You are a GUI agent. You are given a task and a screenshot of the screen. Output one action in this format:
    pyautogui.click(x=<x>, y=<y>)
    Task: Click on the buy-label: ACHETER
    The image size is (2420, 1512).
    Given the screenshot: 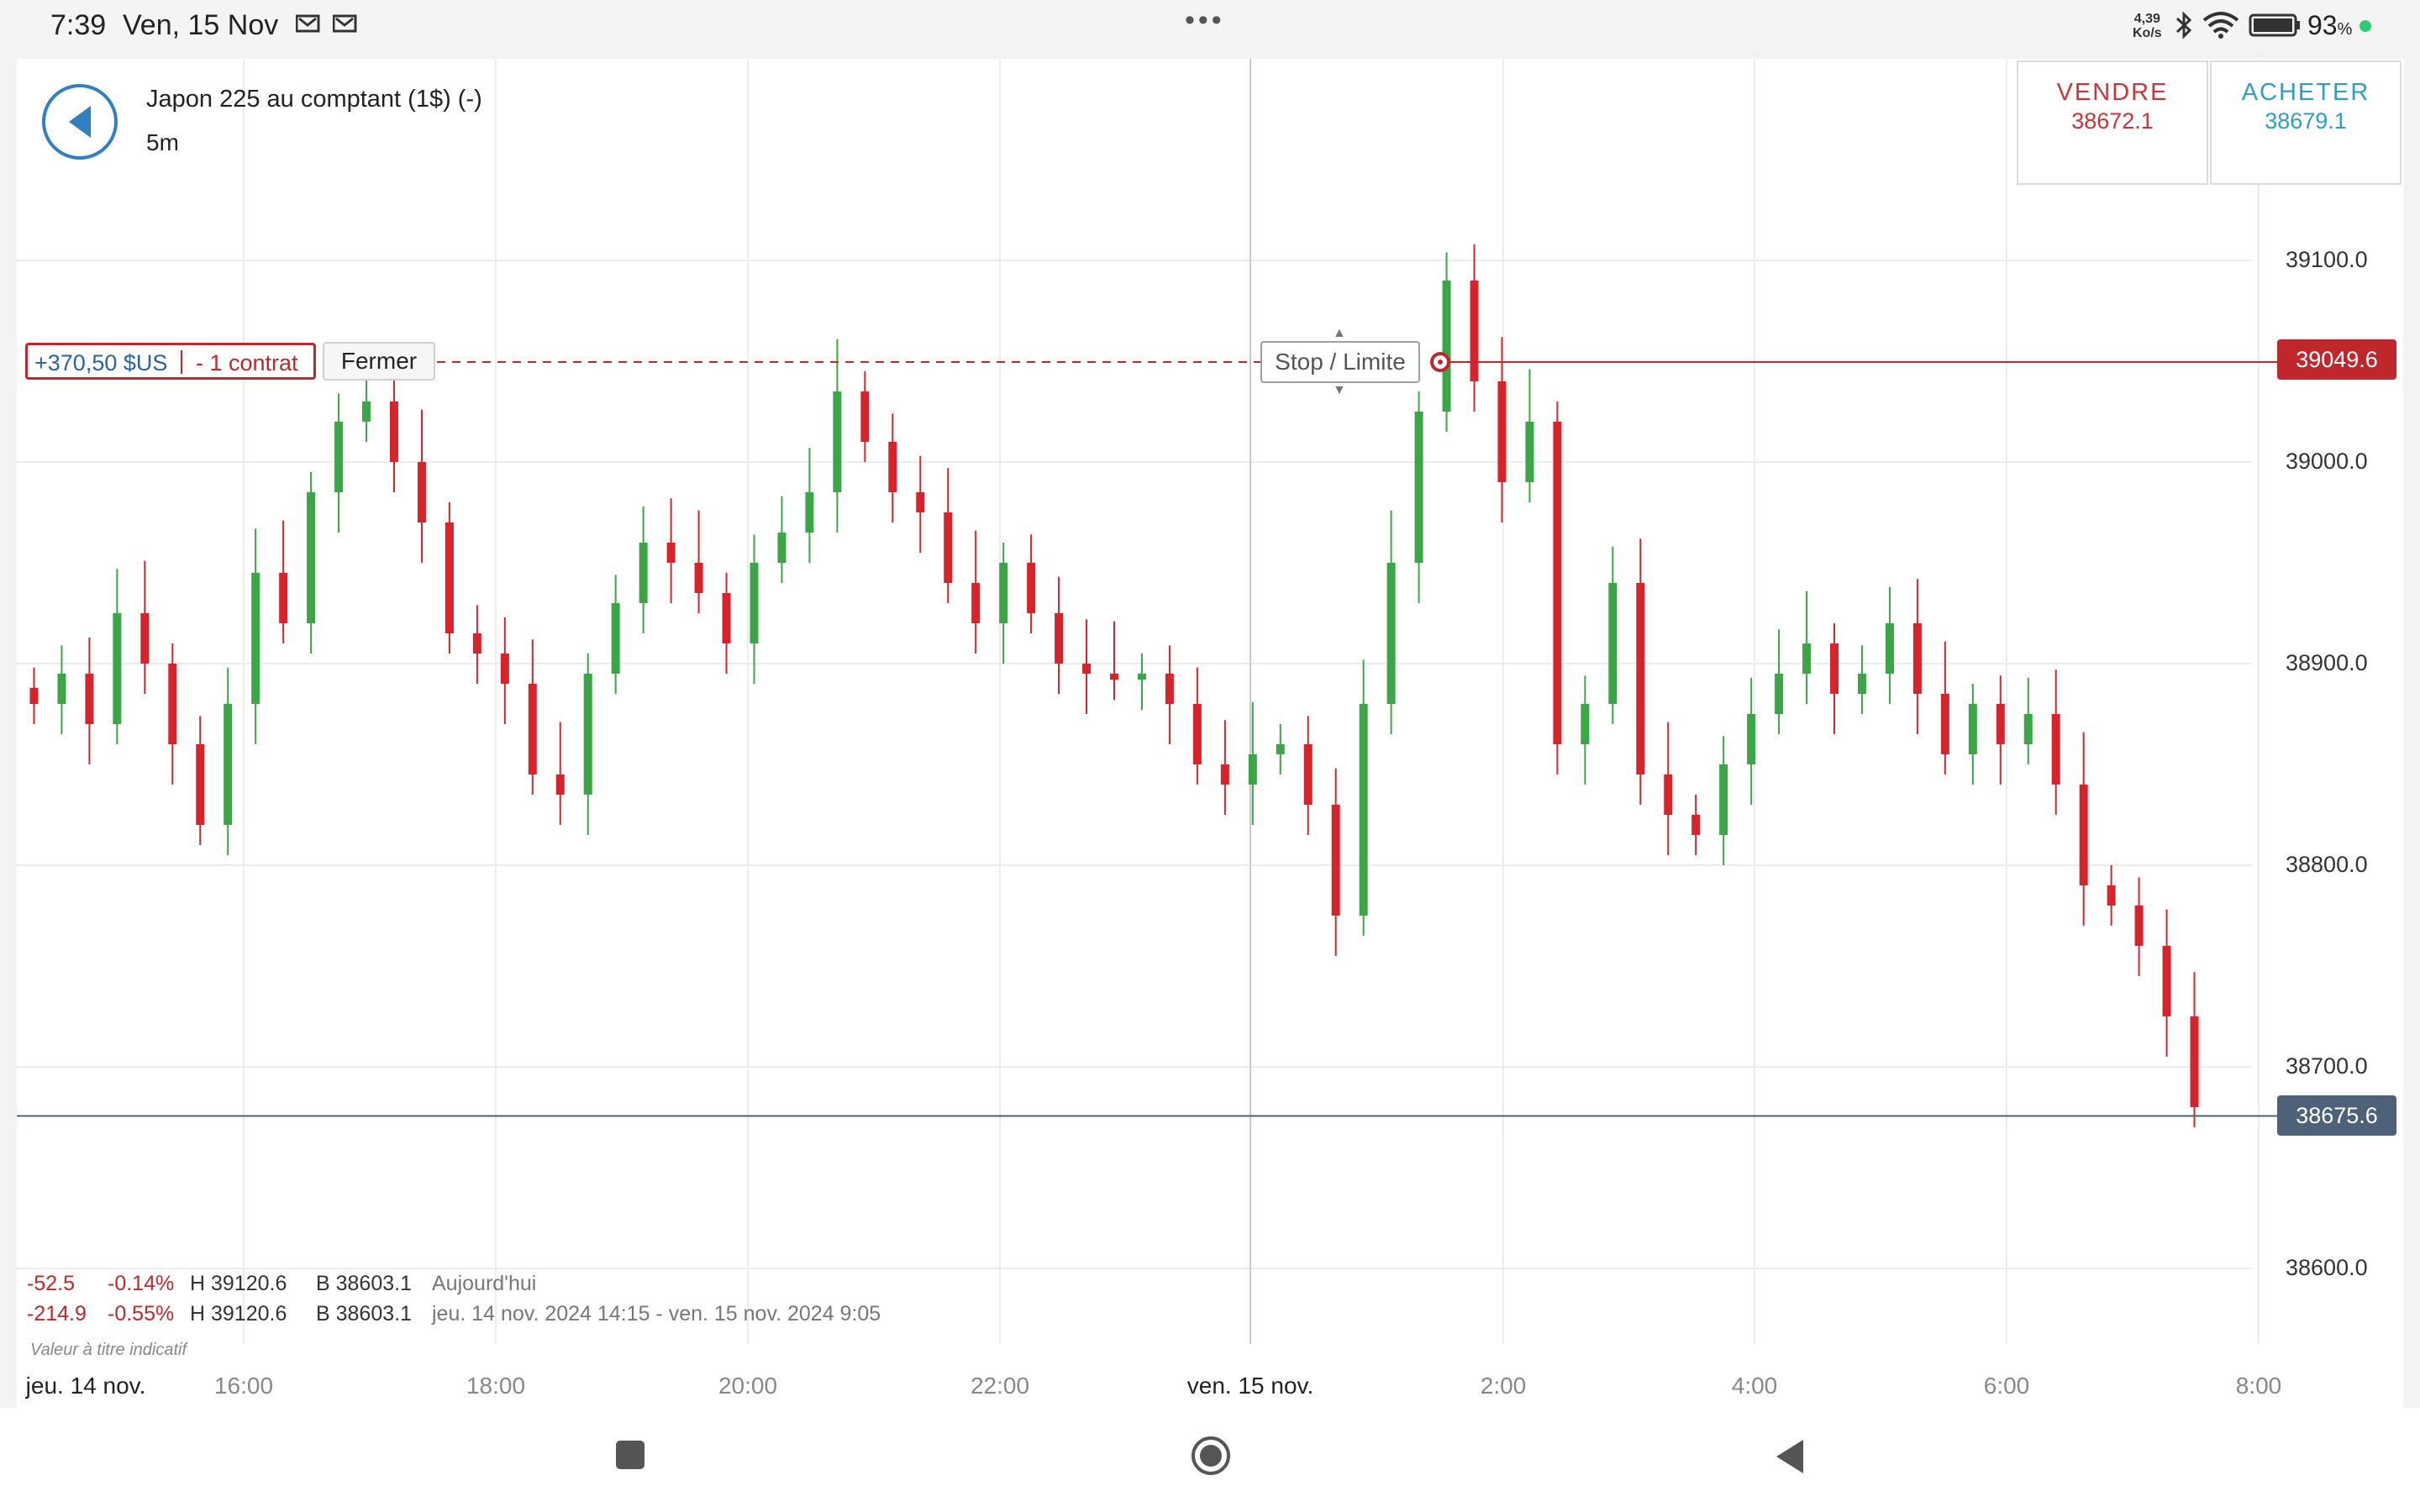 What is the action you would take?
    pyautogui.click(x=2305, y=92)
    